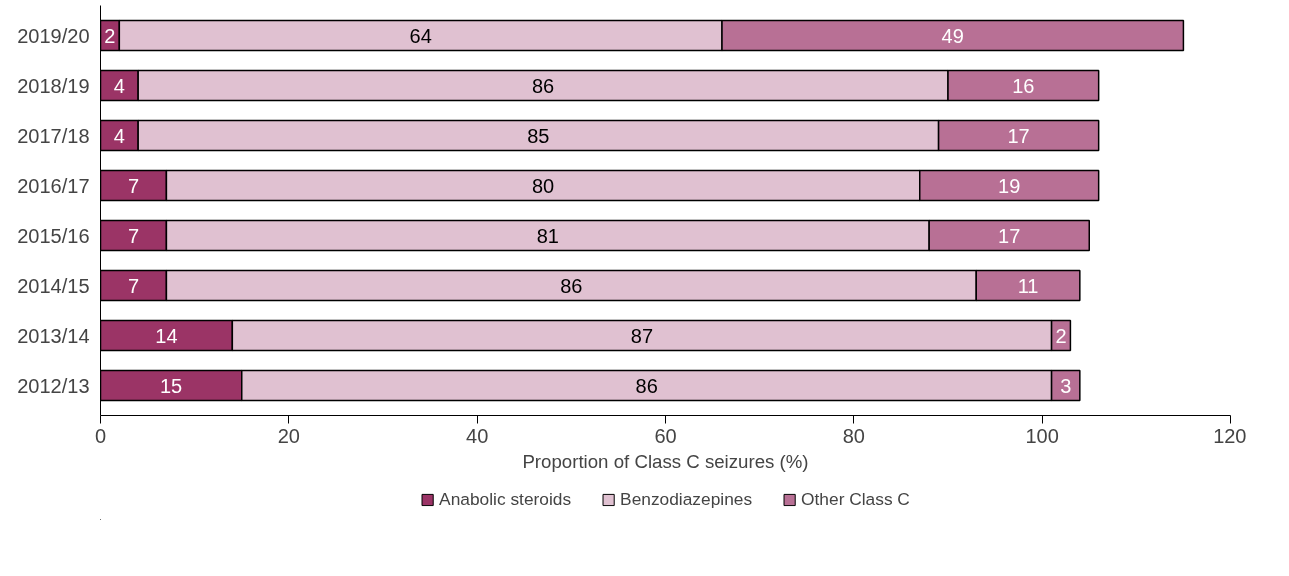 This screenshot has width=1289, height=576. What do you see at coordinates (100, 435) in the screenshot?
I see `x-tick-label: 0` at bounding box center [100, 435].